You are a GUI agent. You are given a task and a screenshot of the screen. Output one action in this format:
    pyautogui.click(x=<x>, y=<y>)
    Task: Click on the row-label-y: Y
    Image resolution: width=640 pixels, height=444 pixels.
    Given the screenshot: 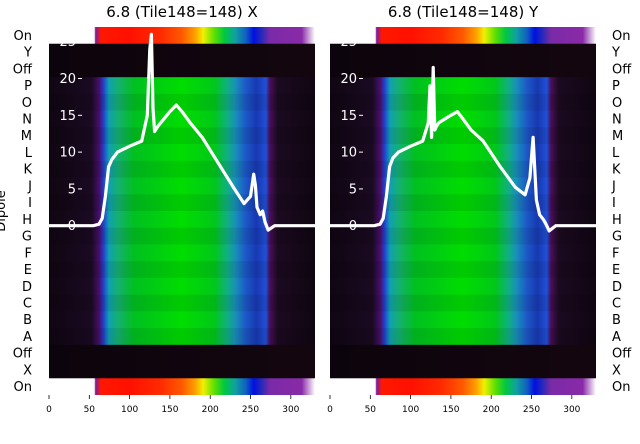 What is the action you would take?
    pyautogui.click(x=27, y=53)
    